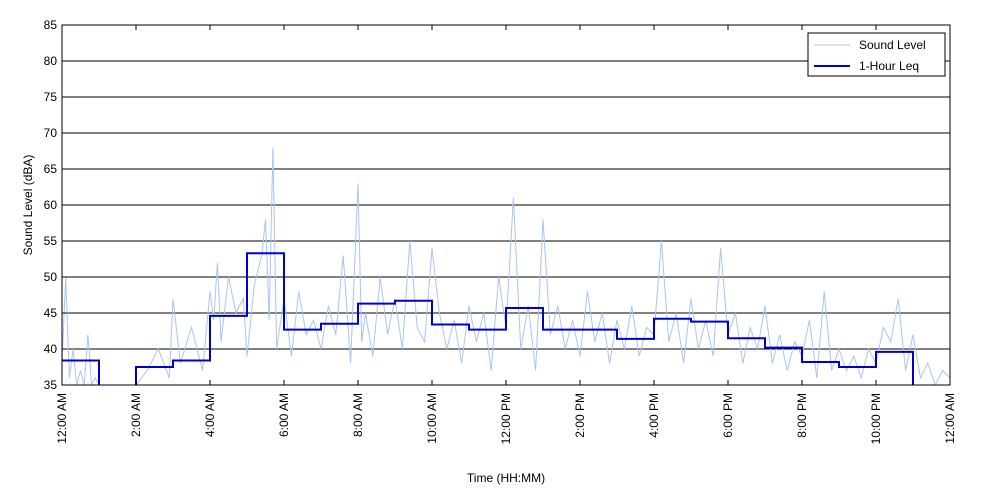 The image size is (1000, 500). Describe the element at coordinates (889, 66) in the screenshot. I see `legend-label-1-hour-leq: 1-Hour Leq` at that location.